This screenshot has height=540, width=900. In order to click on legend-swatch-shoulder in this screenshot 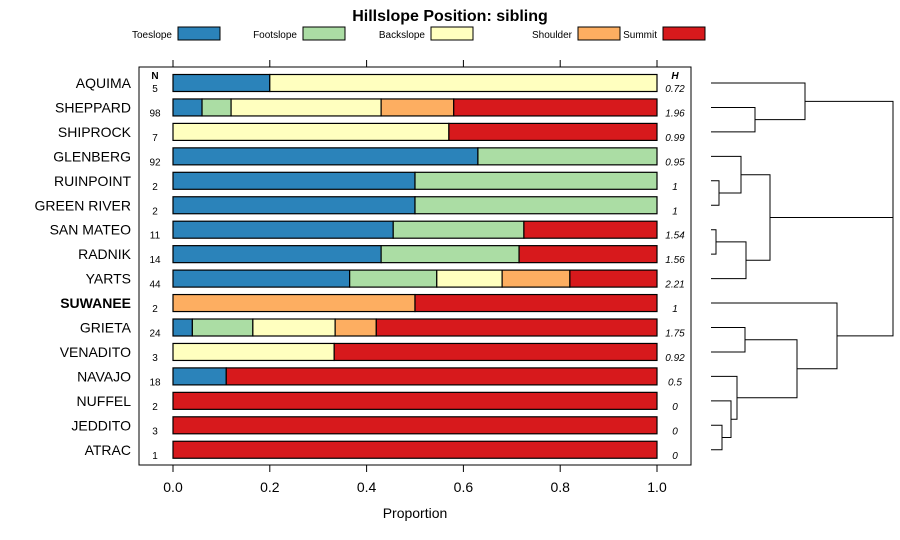, I will do `click(599, 33)`.